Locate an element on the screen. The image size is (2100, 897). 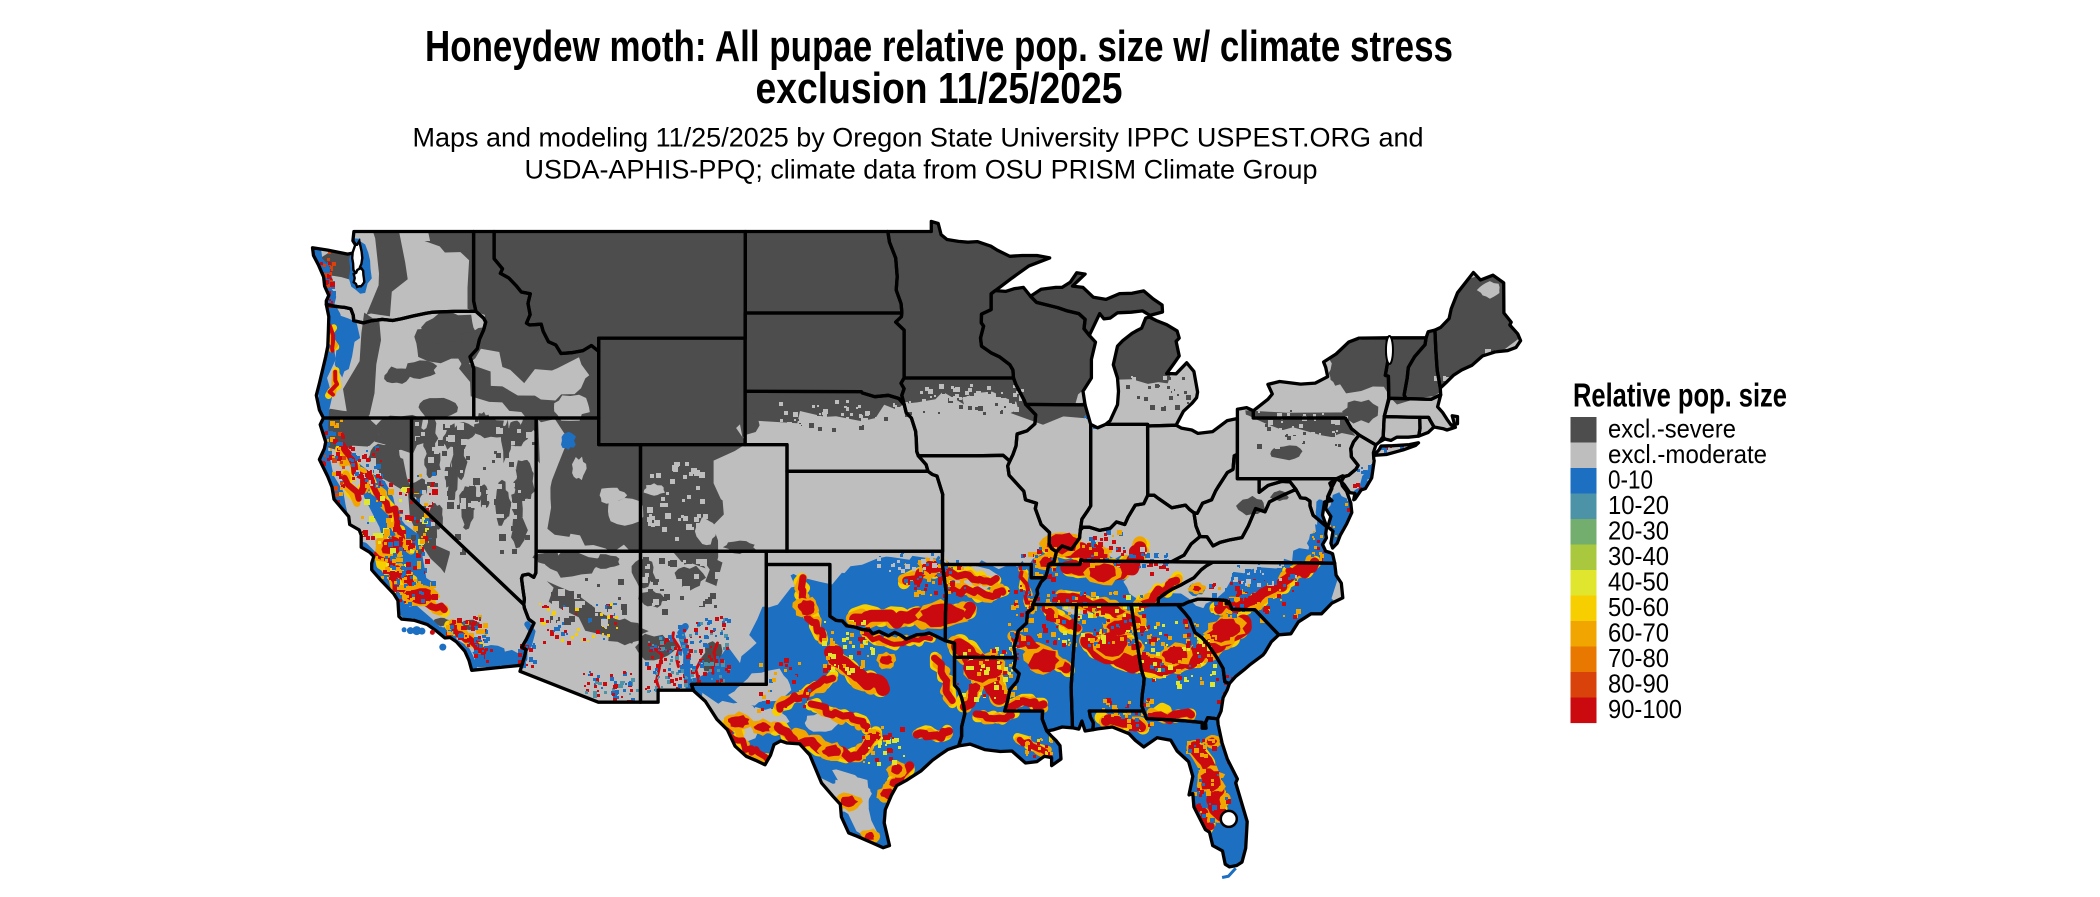
svg-text: 90-100 is located at coordinates (1645, 709).